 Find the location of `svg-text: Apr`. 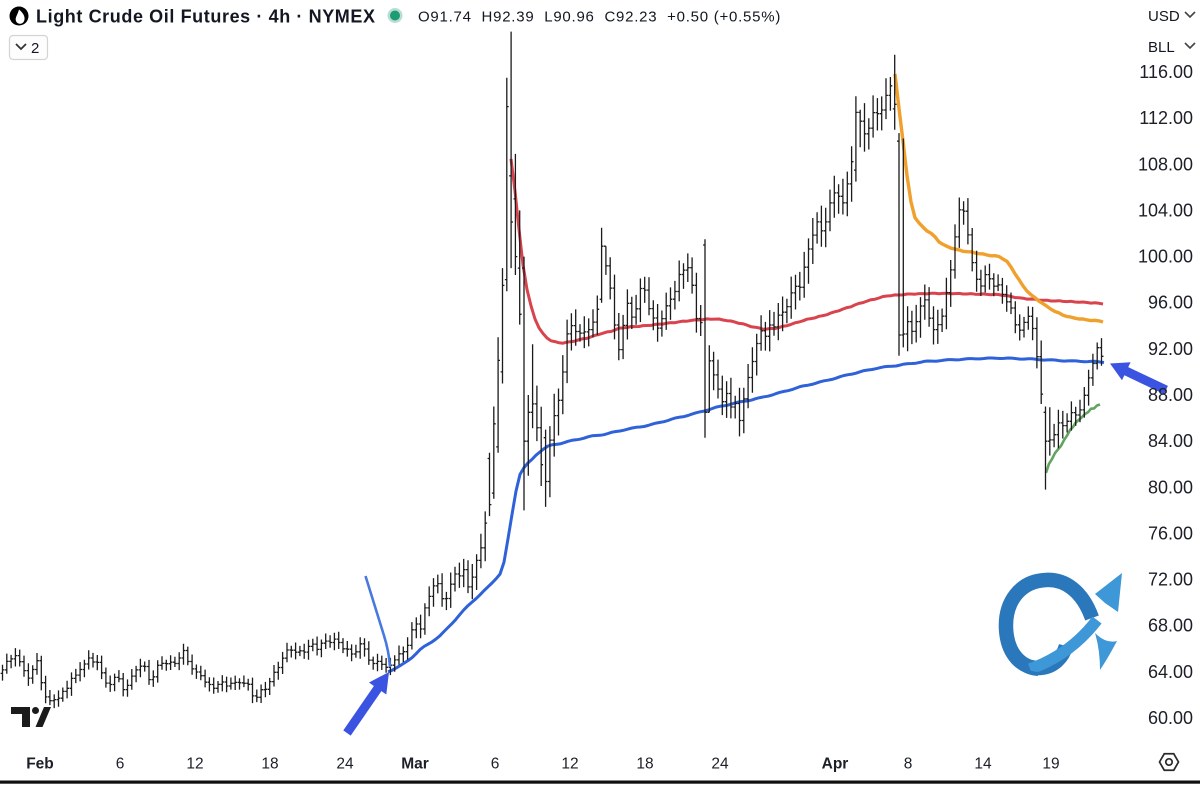

svg-text: Apr is located at coordinates (835, 764).